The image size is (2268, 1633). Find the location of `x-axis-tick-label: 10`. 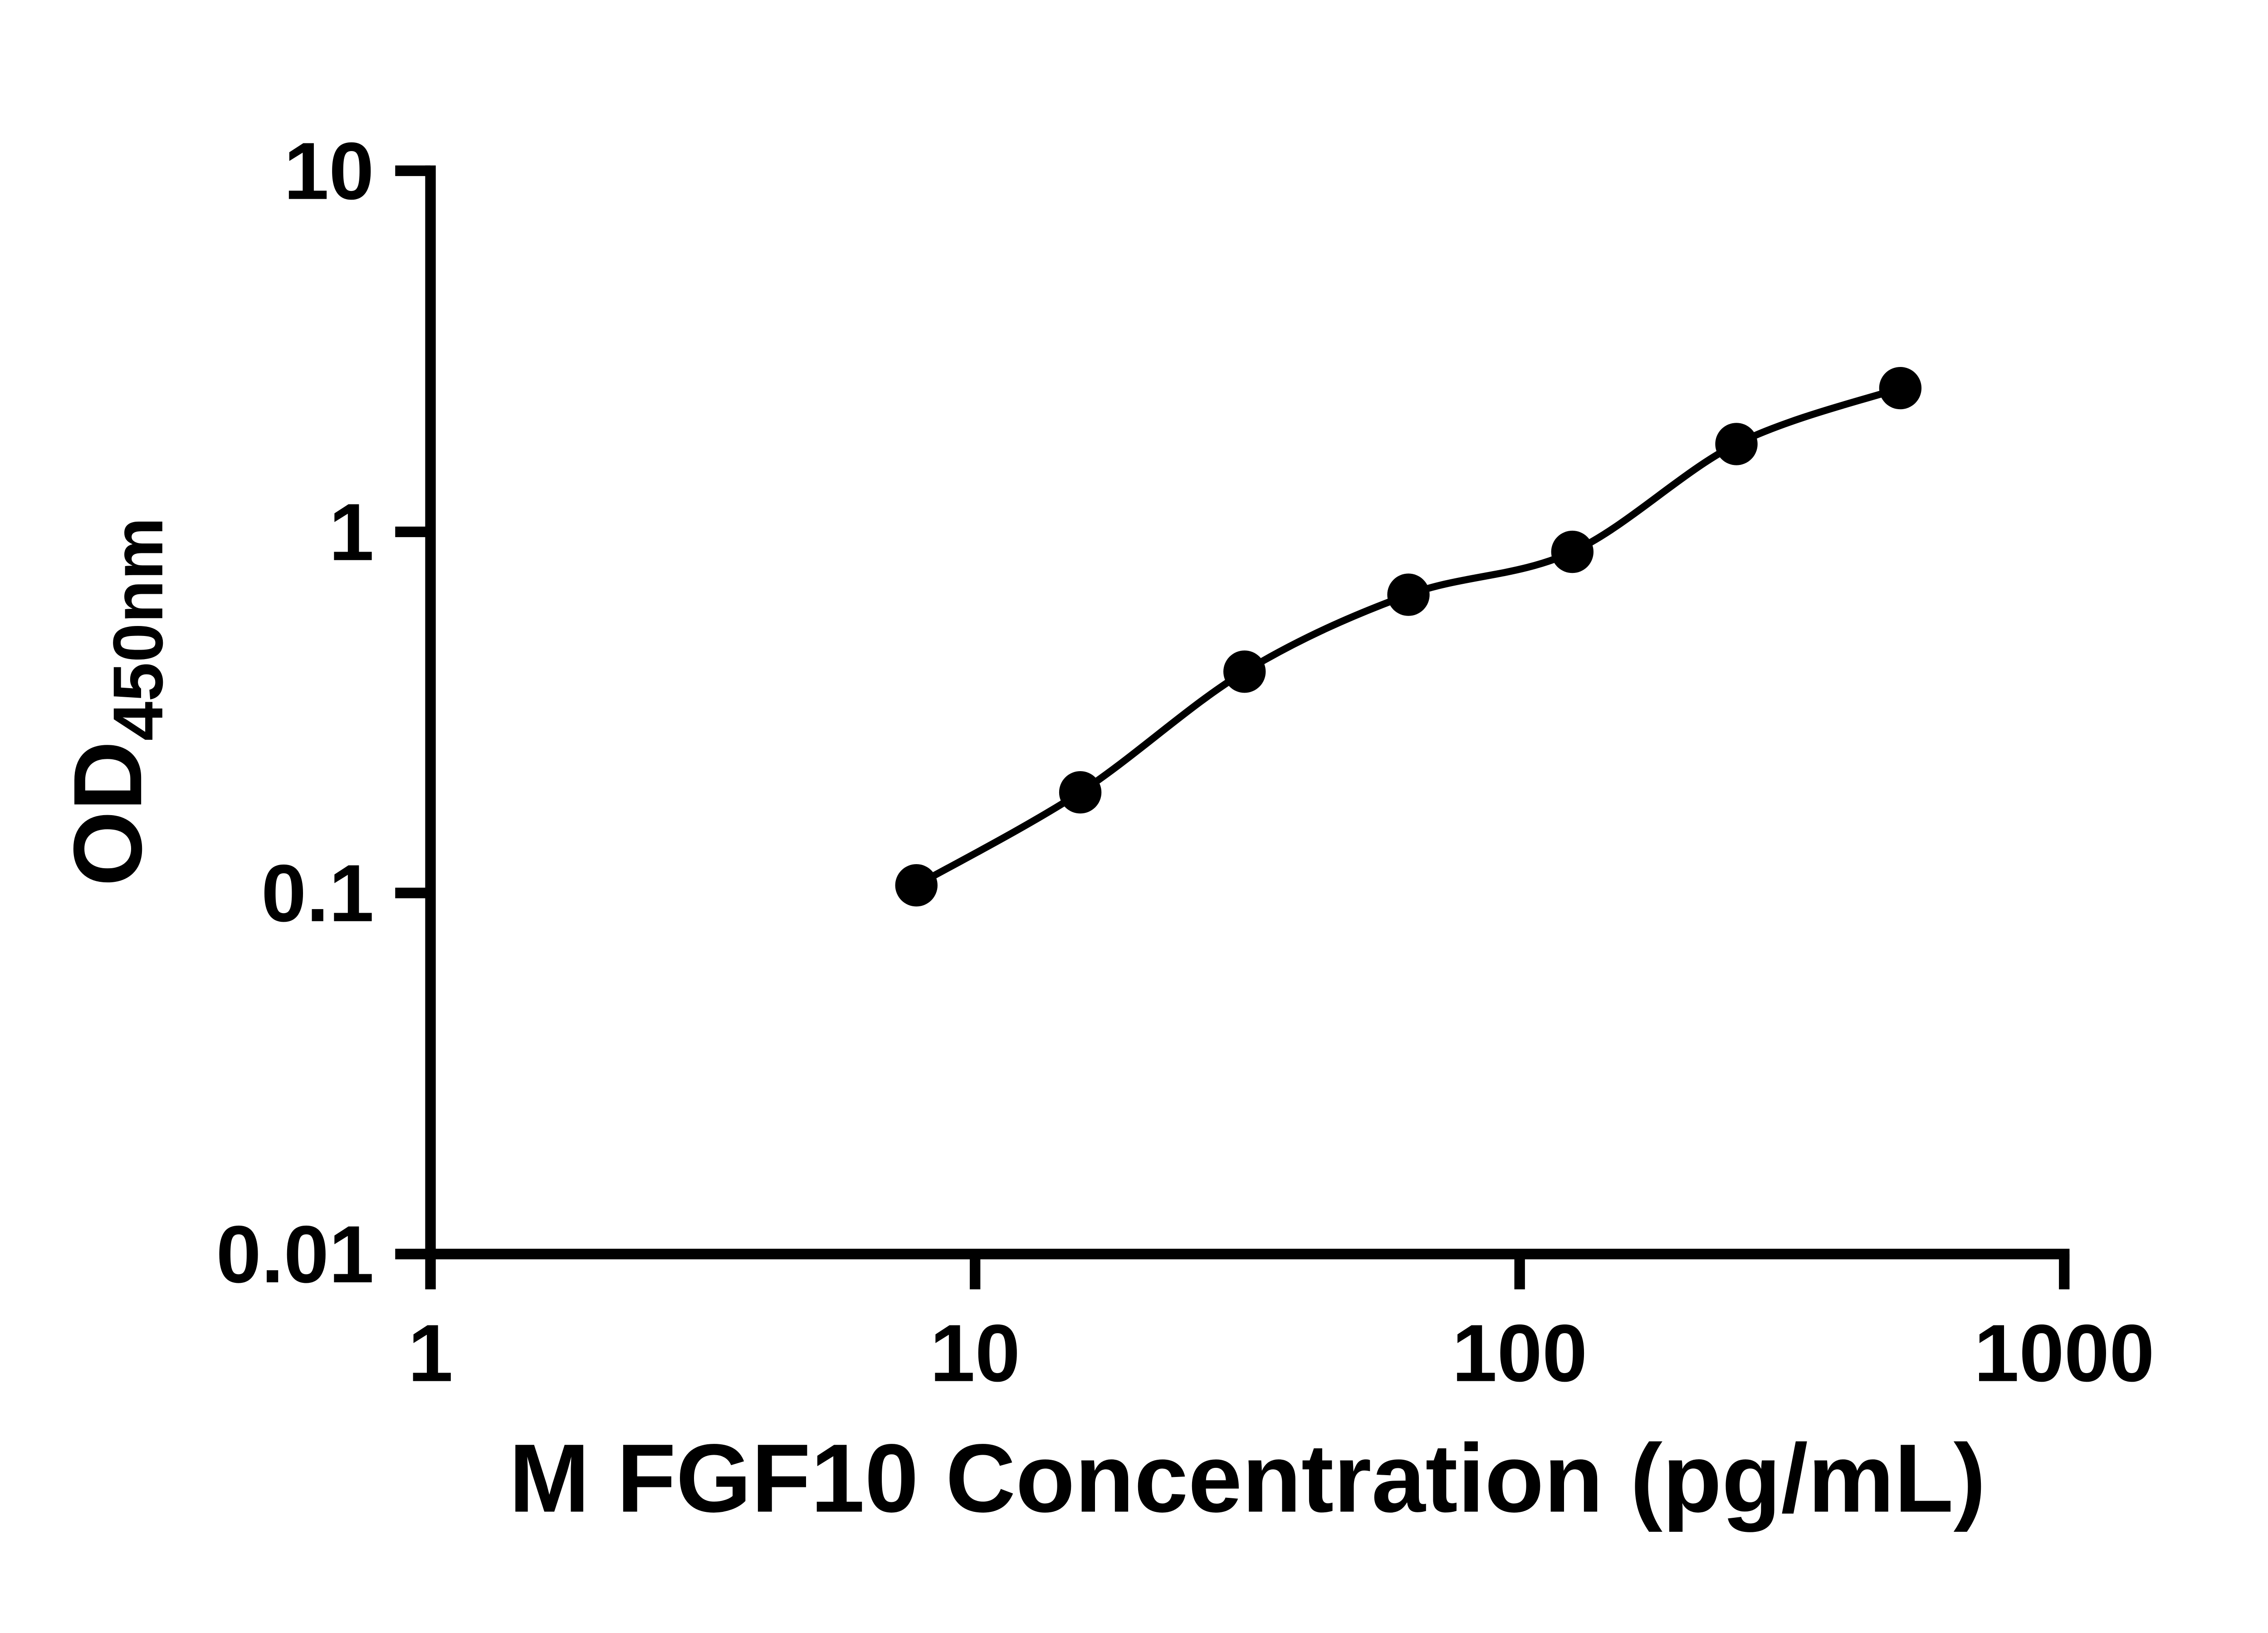

x-axis-tick-label: 10 is located at coordinates (975, 1353).